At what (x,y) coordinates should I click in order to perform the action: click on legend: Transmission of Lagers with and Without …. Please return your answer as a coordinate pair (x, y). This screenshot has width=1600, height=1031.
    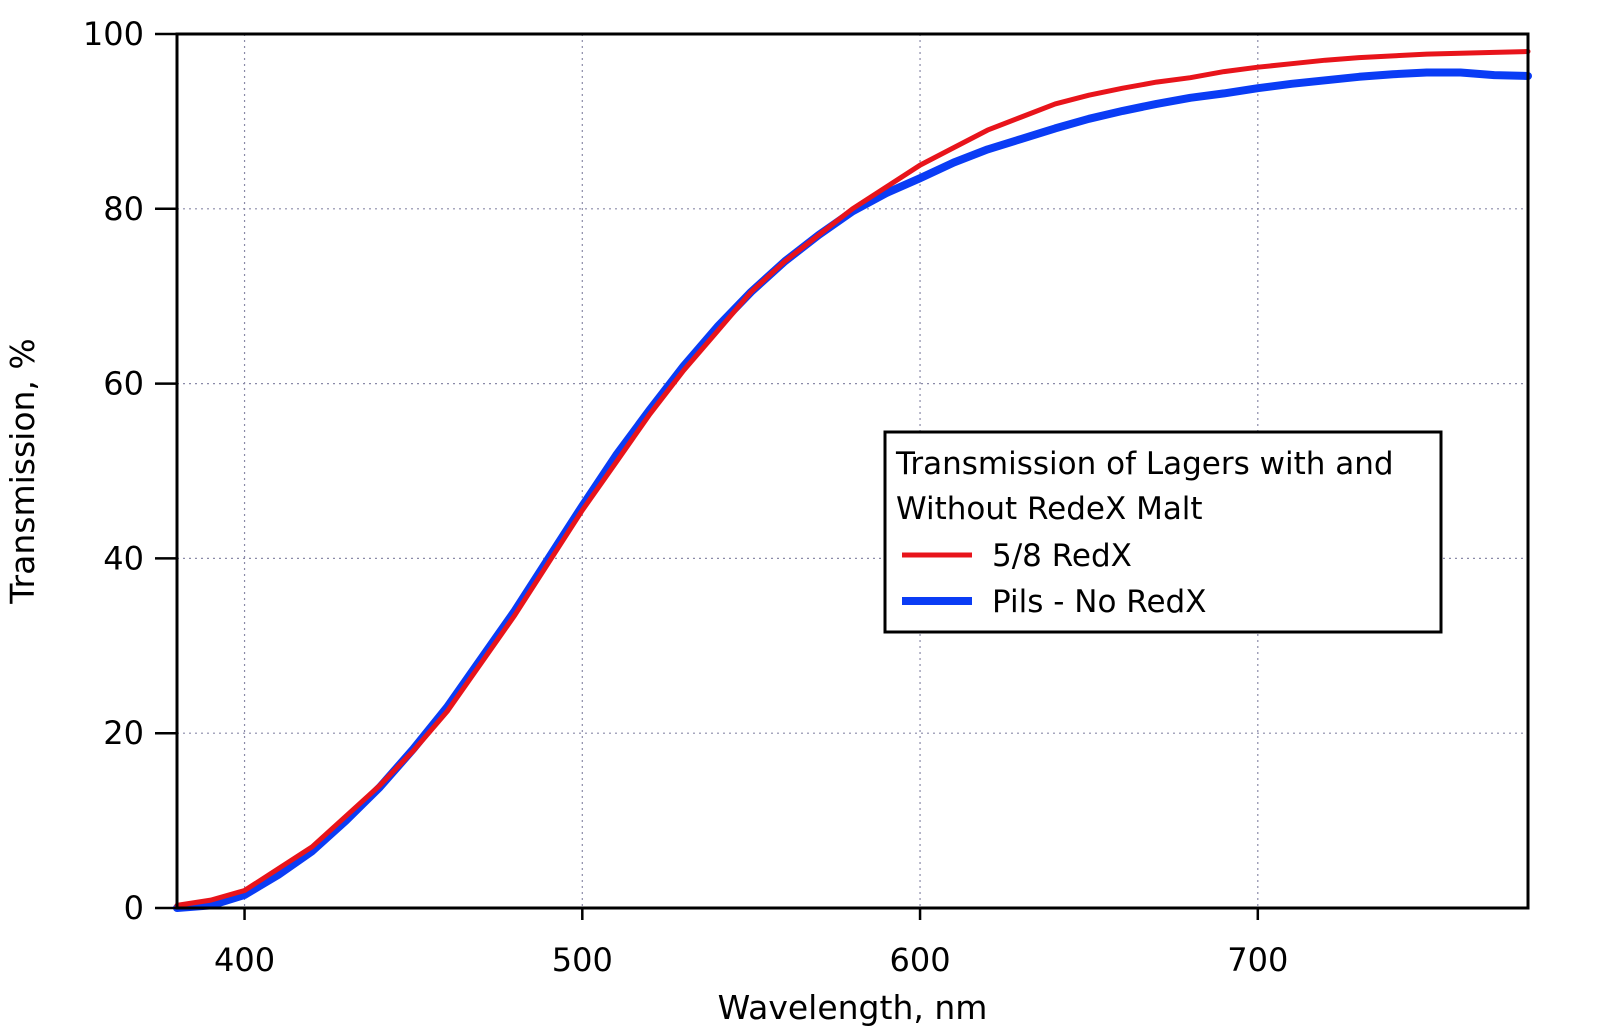
    Looking at the image, I should click on (1163, 532).